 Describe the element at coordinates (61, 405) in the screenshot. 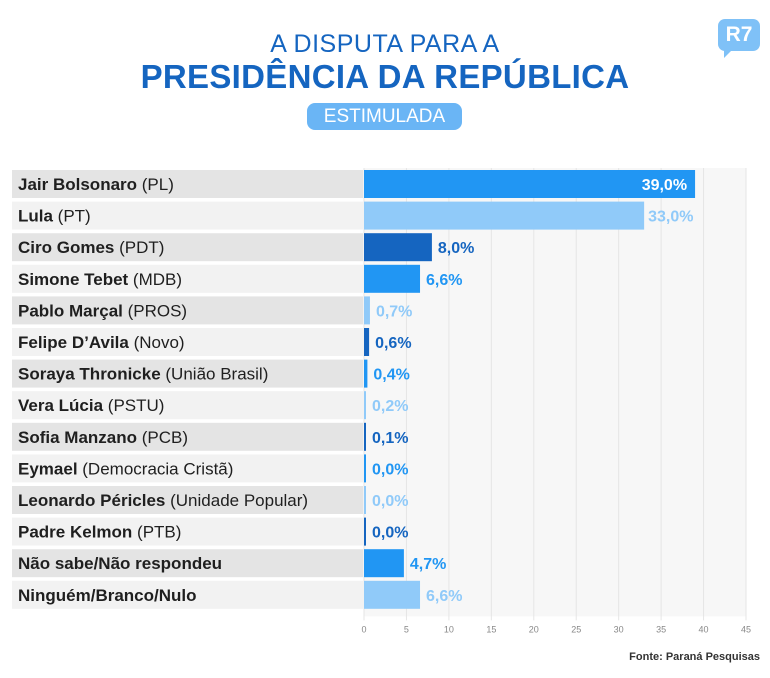

I see `candidate-name: Vera Lúcia` at that location.